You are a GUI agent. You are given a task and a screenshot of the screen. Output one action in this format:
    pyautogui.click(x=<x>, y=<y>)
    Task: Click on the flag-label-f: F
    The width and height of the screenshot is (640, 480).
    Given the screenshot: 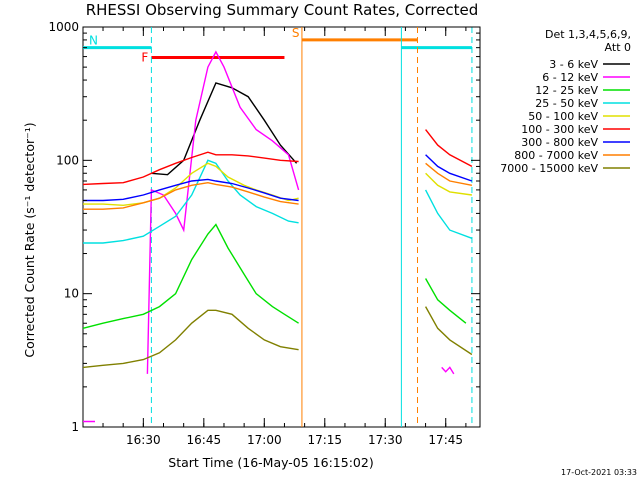 What is the action you would take?
    pyautogui.click(x=144, y=58)
    